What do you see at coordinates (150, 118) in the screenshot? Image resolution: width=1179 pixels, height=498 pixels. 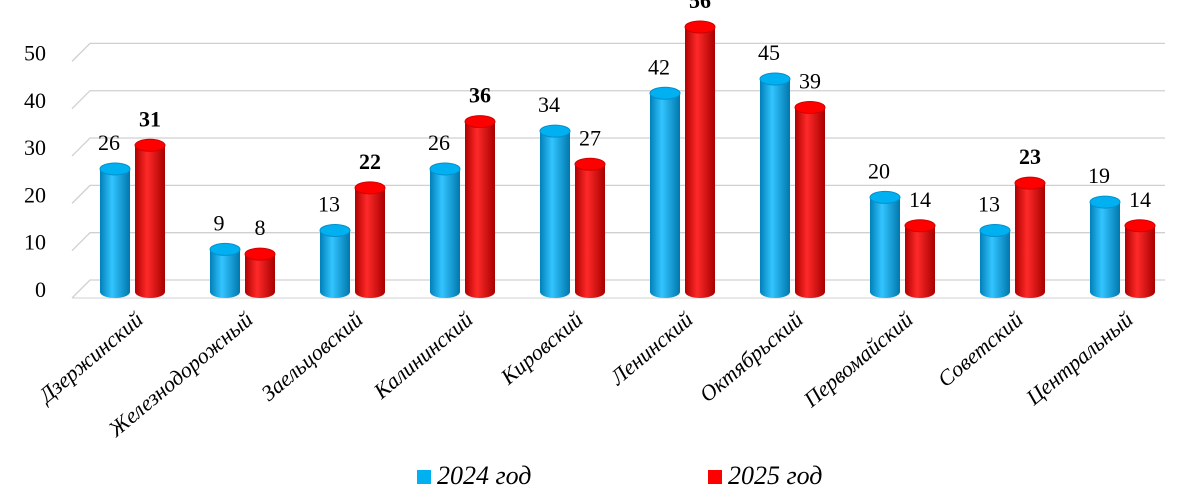 I see `data-label: 31` at bounding box center [150, 118].